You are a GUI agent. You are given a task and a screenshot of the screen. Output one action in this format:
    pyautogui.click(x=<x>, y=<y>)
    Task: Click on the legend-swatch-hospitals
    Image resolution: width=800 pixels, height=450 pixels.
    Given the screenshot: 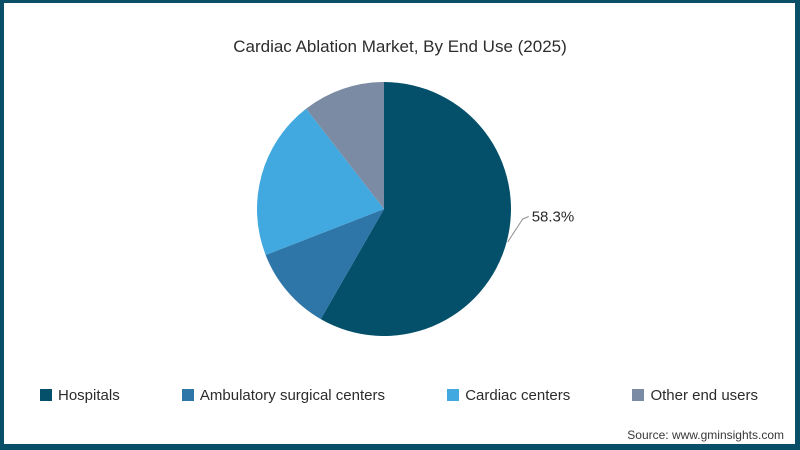 What is the action you would take?
    pyautogui.click(x=46, y=395)
    